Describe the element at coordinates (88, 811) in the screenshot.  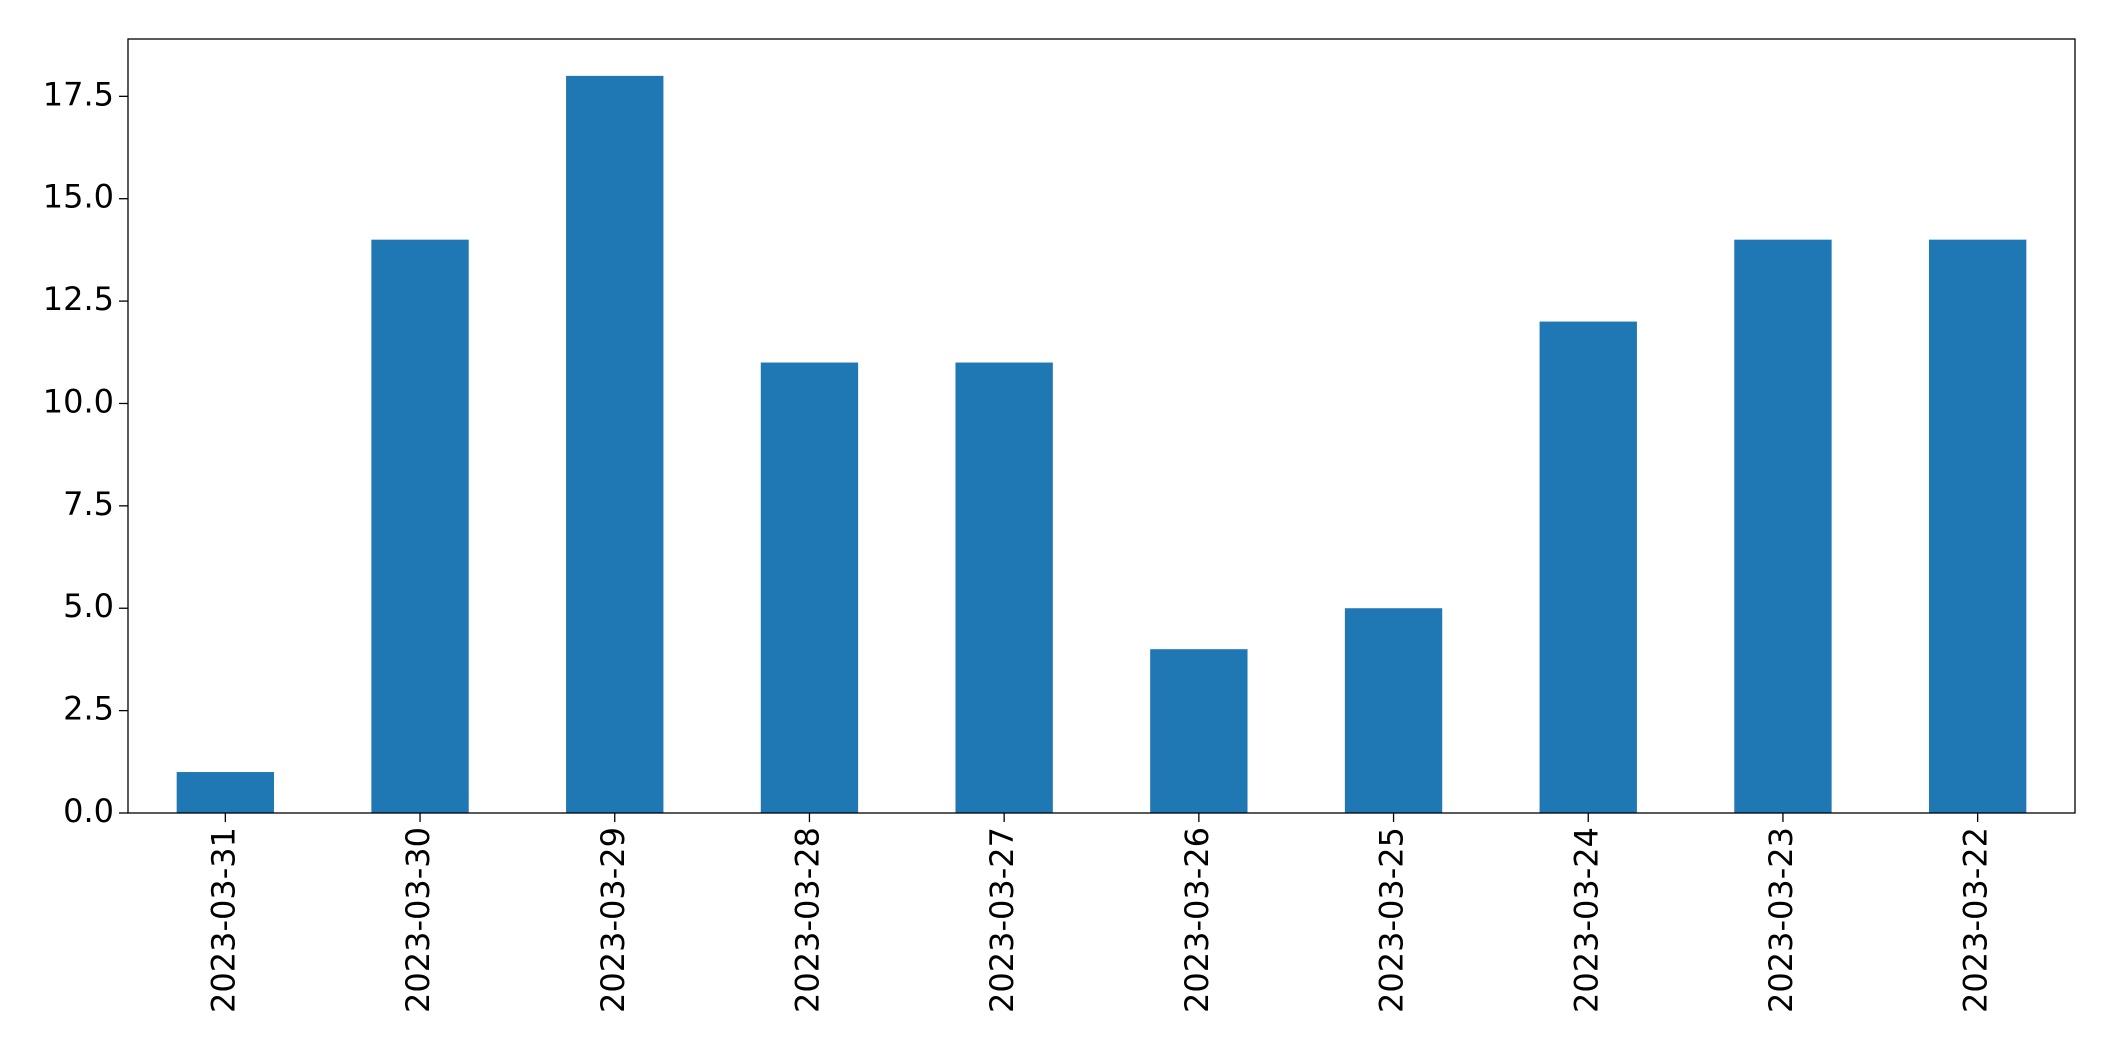
I see `y-tick-label: 0.0` at that location.